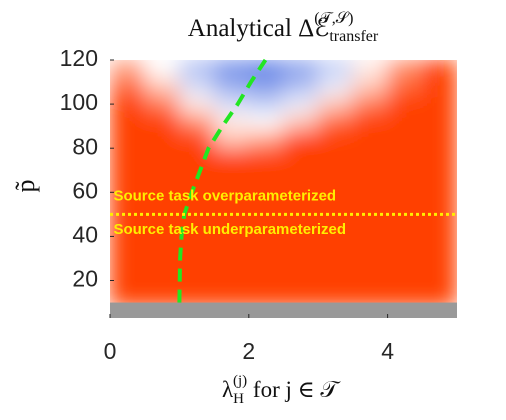  Describe the element at coordinates (354, 36) in the screenshot. I see `title-subscript: transfer` at that location.